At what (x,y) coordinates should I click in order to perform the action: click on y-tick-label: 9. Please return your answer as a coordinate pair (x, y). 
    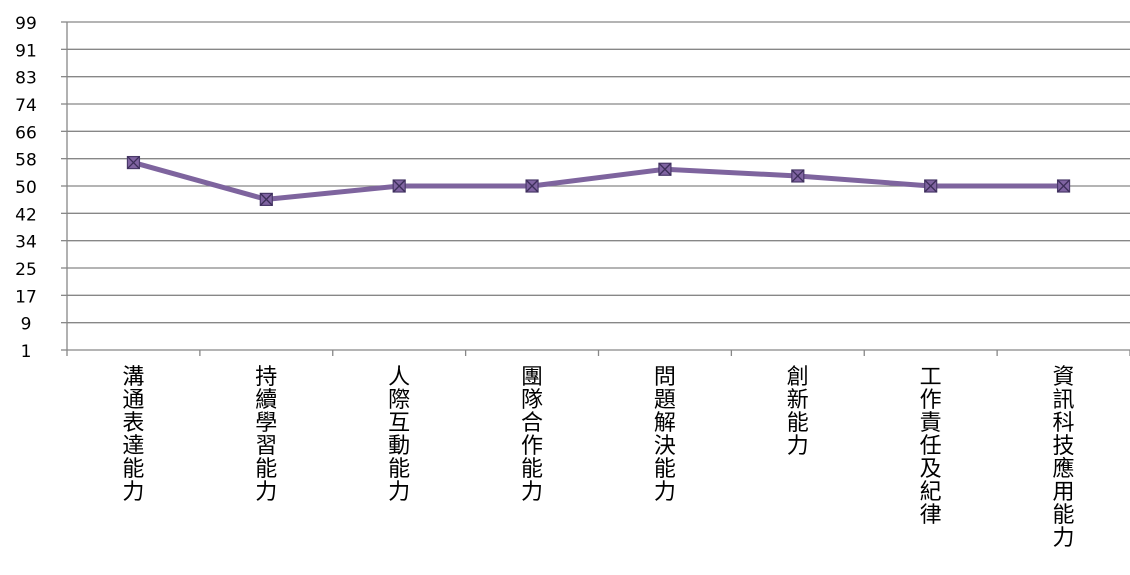
    Looking at the image, I should click on (26, 325).